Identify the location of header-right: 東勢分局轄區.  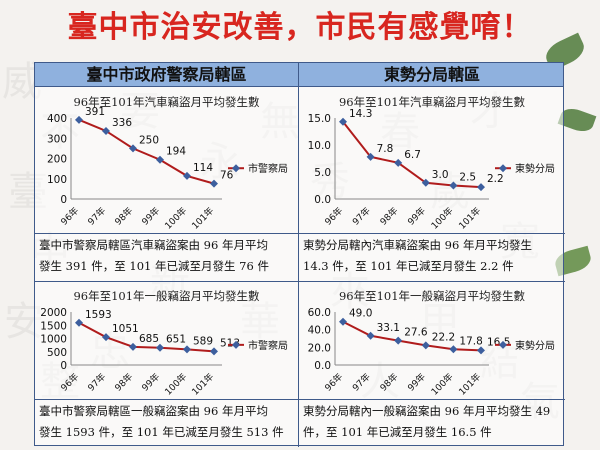
(431, 74).